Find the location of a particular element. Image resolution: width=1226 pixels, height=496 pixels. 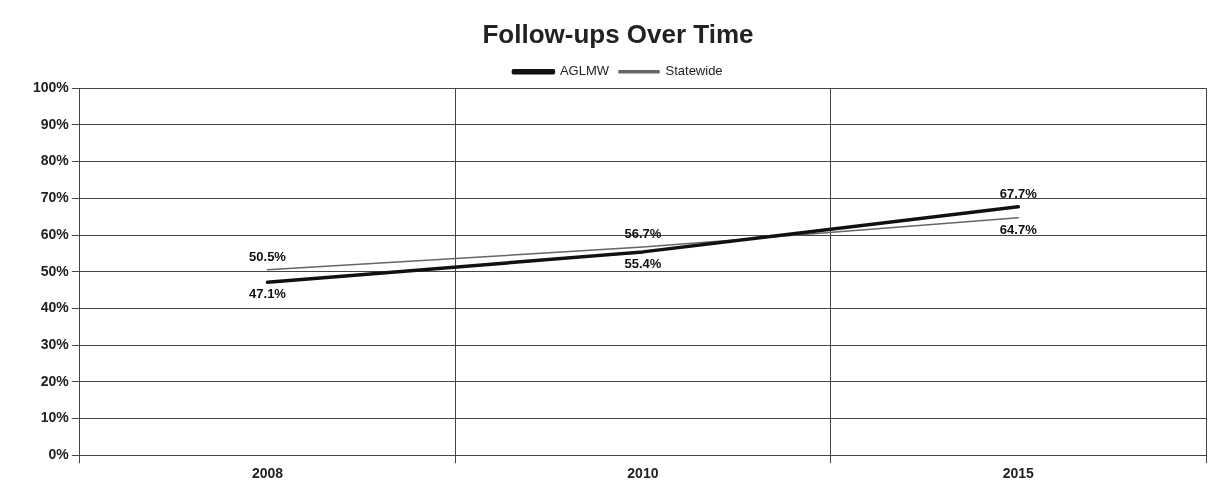

y-tick-label: 30% is located at coordinates (55, 343).